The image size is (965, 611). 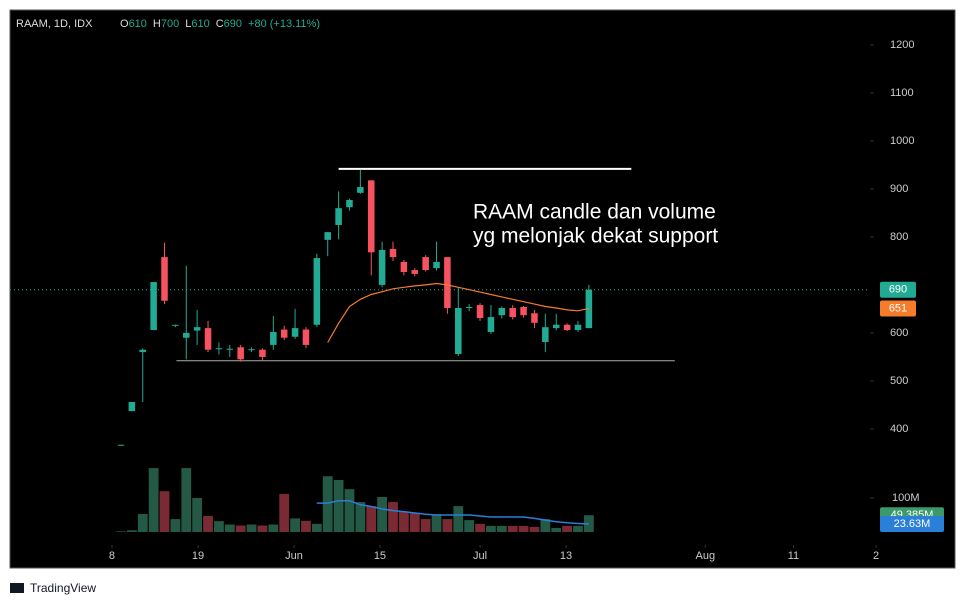 I want to click on x-tick-label: 2, so click(x=876, y=556).